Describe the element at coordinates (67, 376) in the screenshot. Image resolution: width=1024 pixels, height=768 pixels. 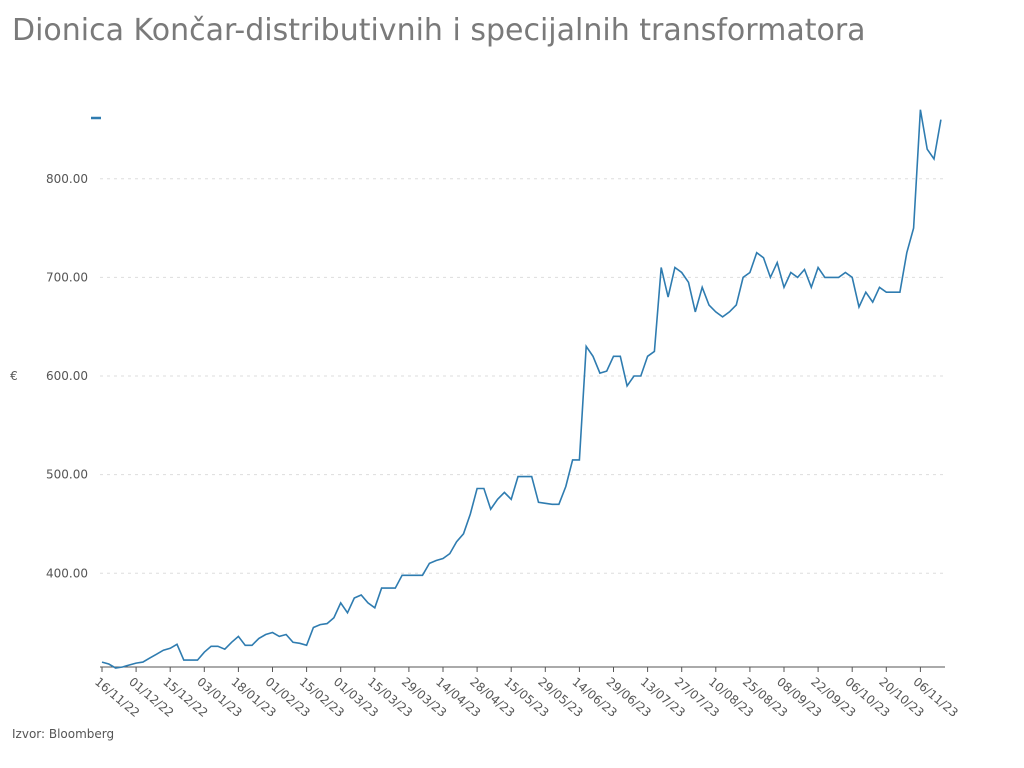
I see `y-tick-label: 600.00` at that location.